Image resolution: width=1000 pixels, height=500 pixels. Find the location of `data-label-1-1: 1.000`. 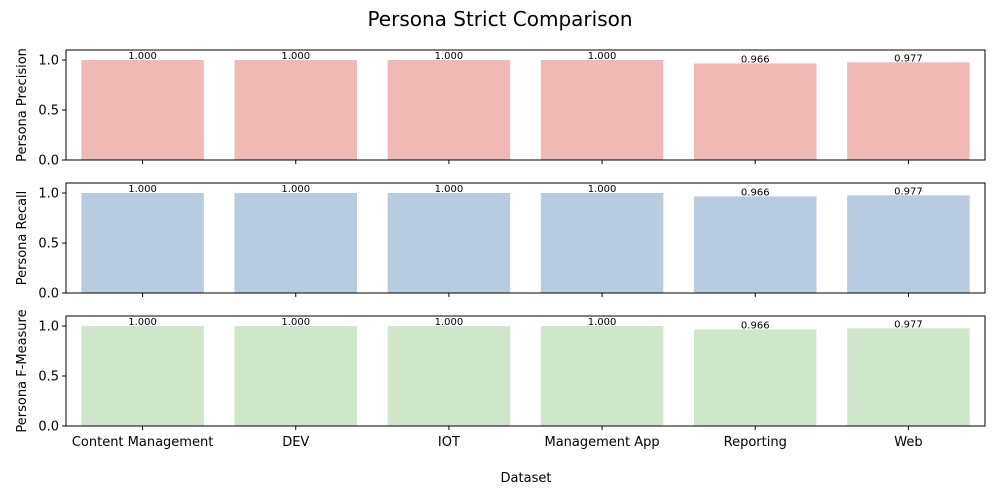

data-label-1-1: 1.000 is located at coordinates (142, 56).